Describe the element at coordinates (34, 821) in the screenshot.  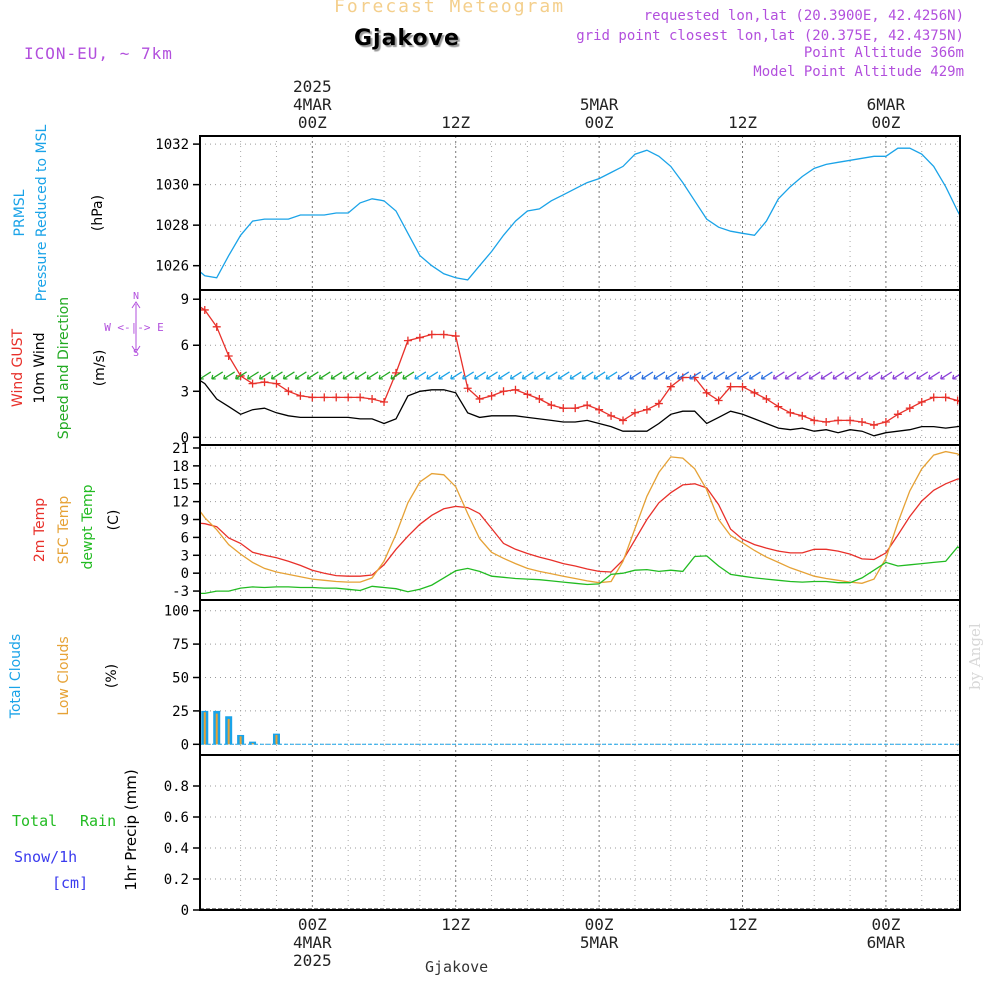
I see `label-total: Total` at that location.